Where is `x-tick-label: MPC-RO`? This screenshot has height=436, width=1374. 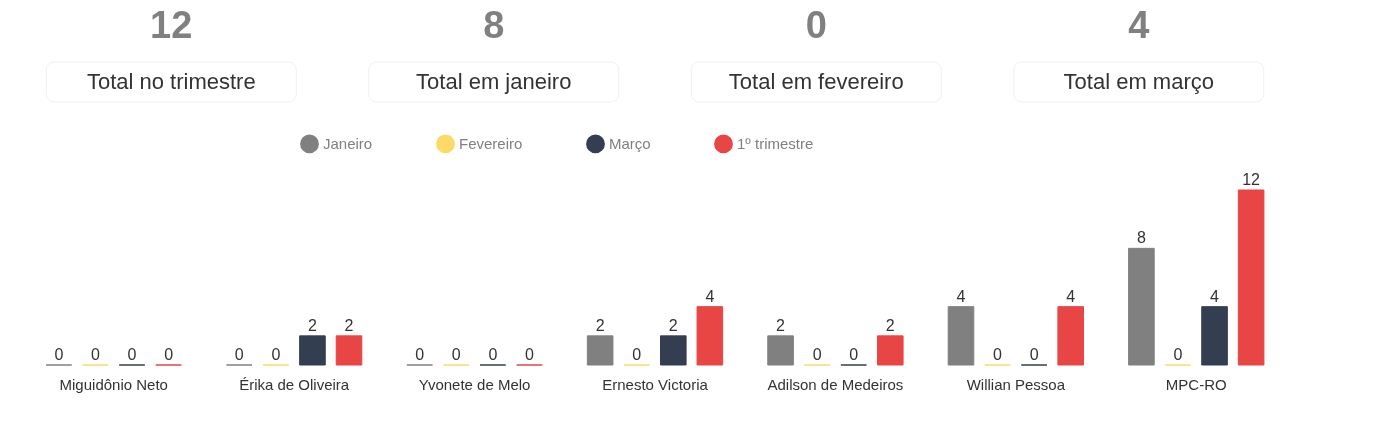 x-tick-label: MPC-RO is located at coordinates (1196, 384).